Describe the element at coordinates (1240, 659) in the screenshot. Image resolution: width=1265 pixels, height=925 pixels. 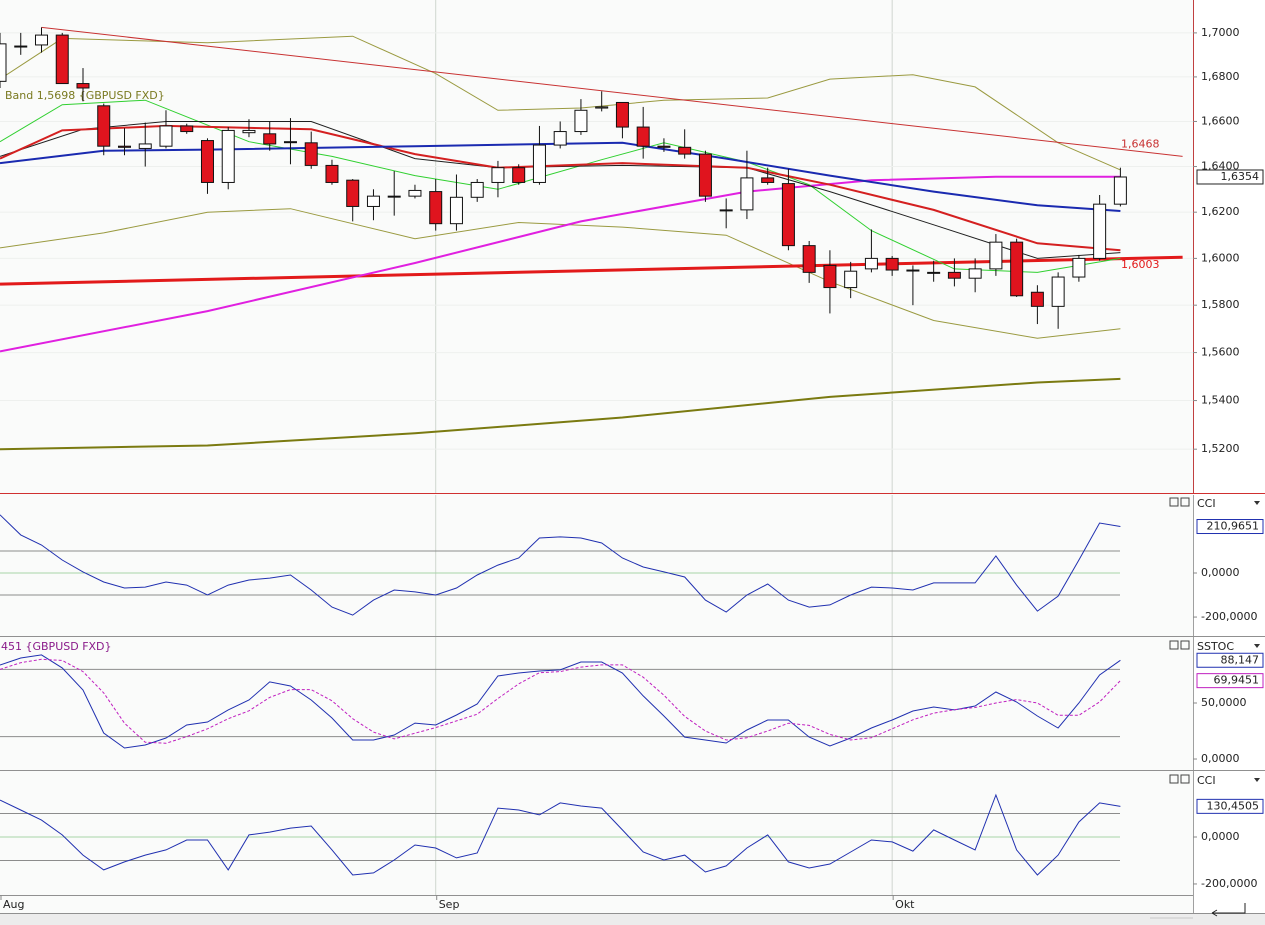
I see `value-box-label: 88,147` at that location.